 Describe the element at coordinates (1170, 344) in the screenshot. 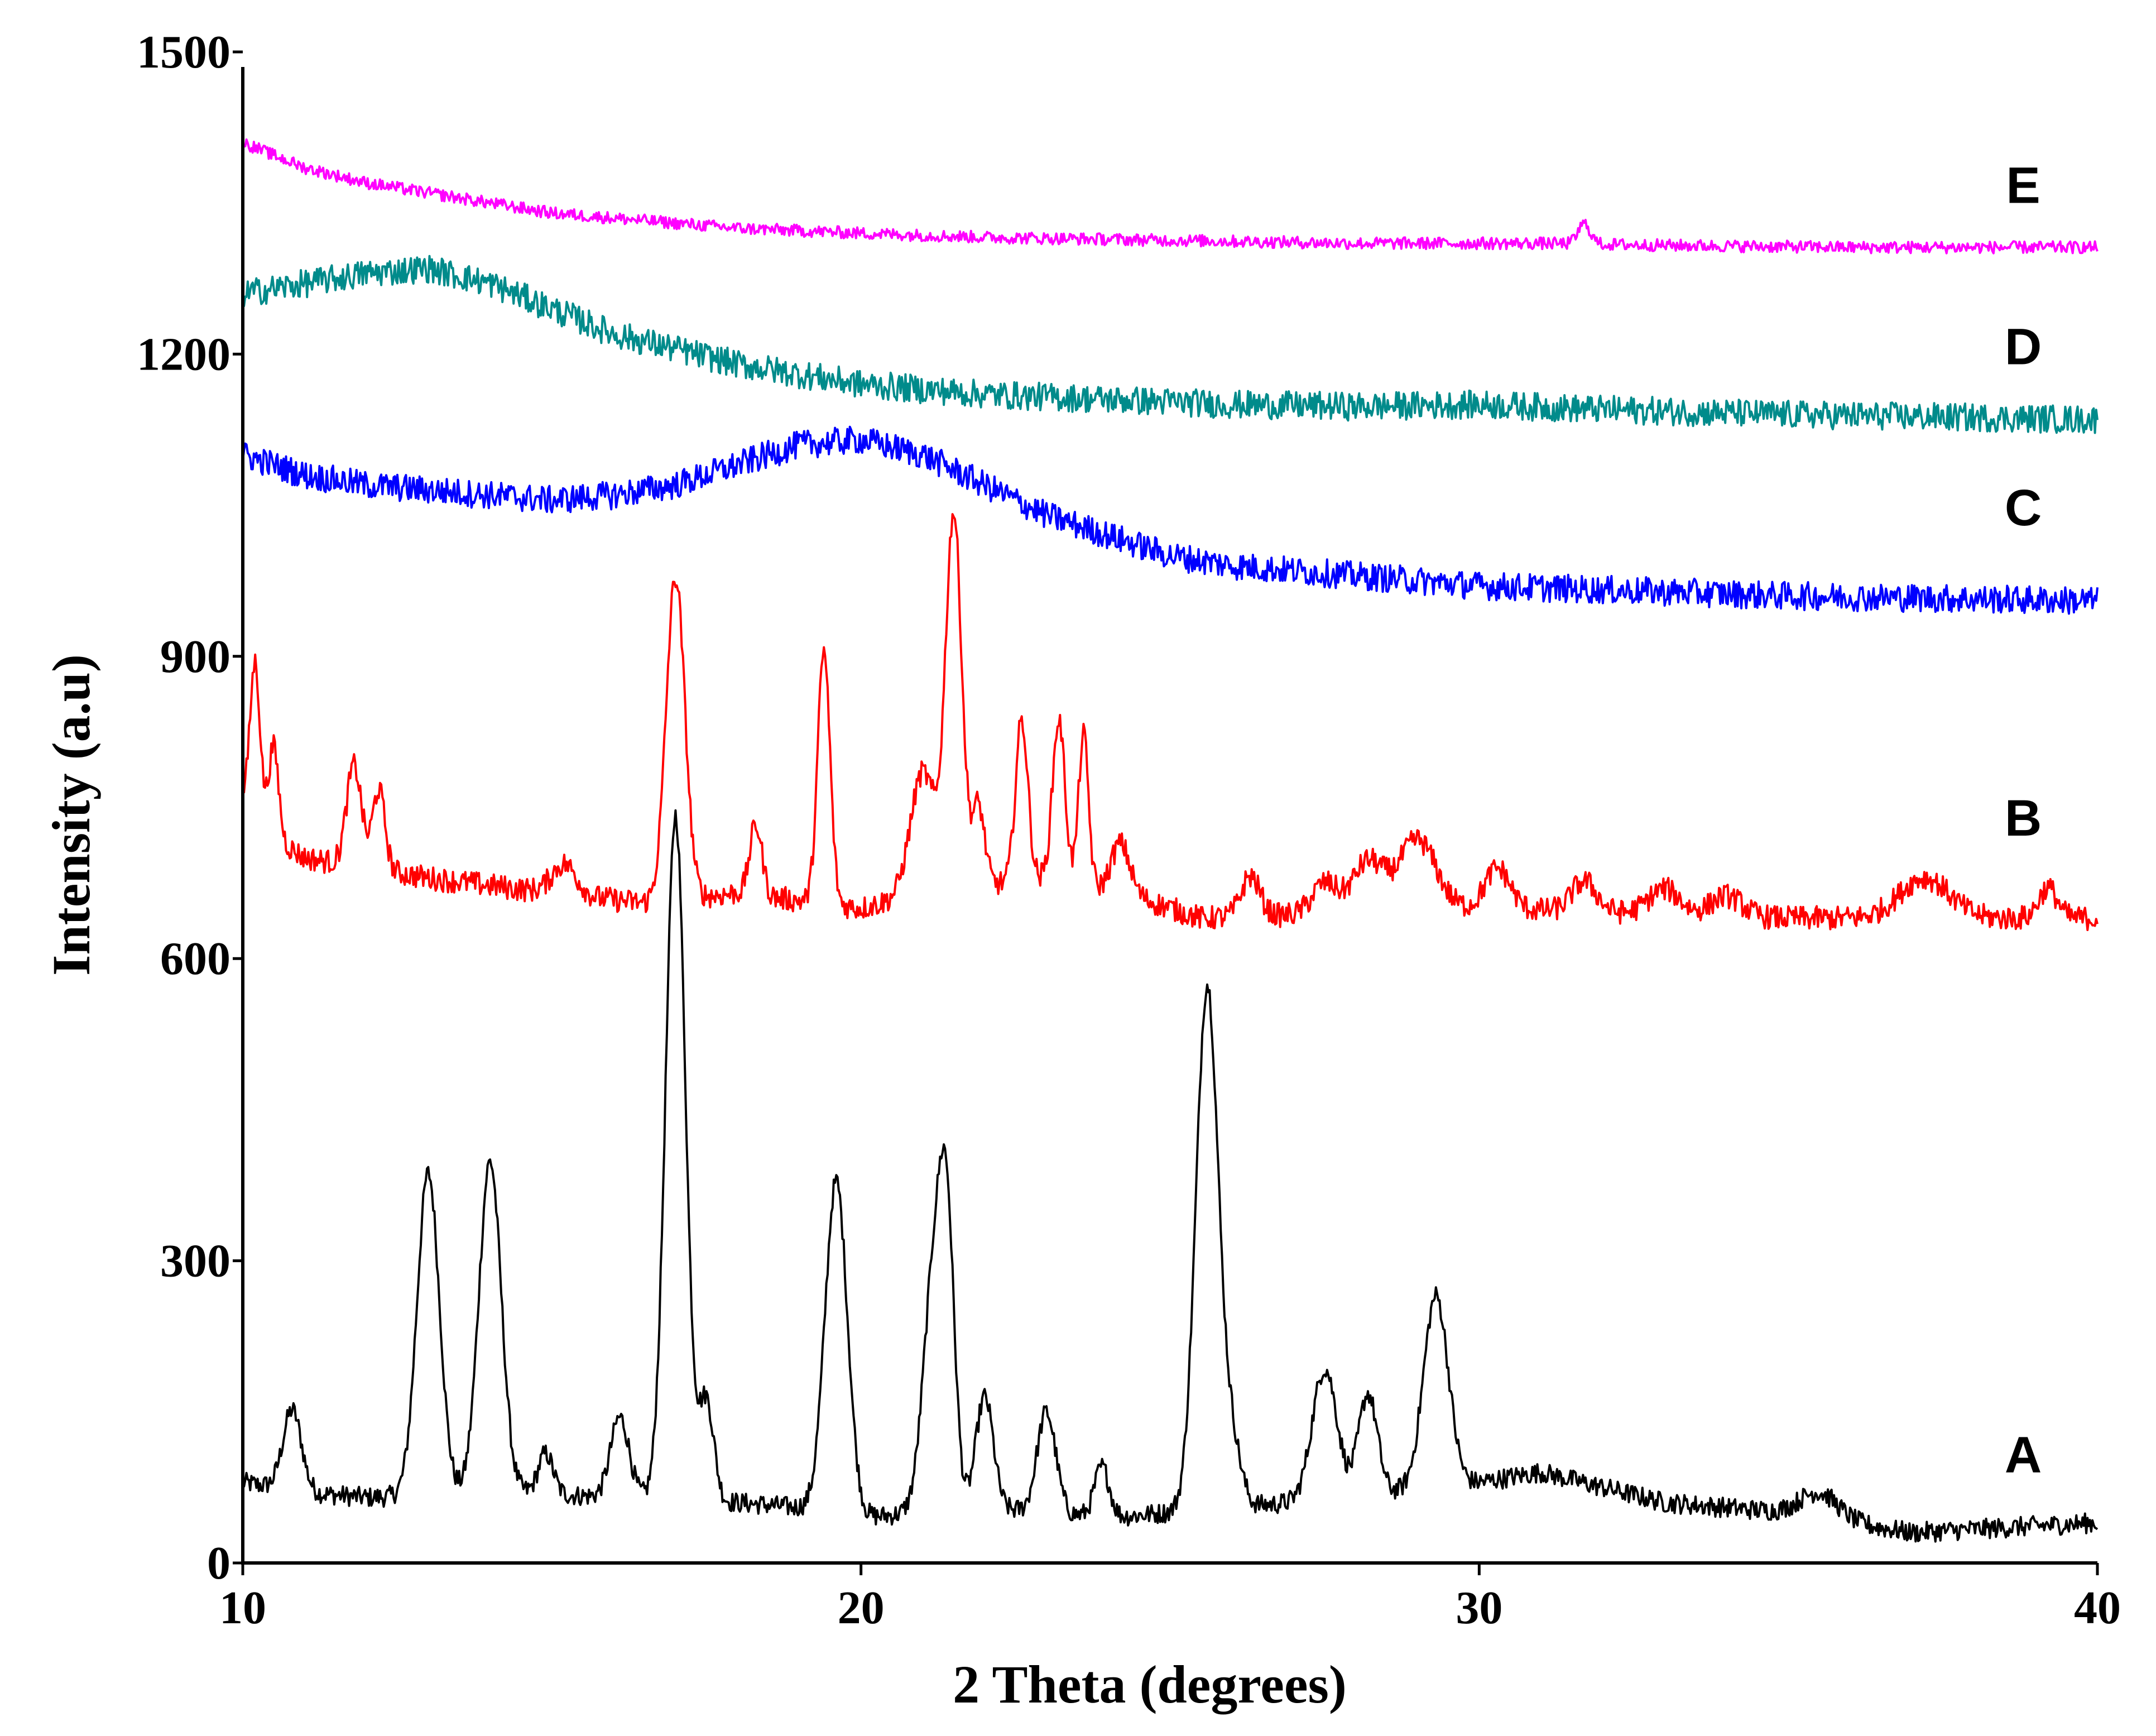

I see `series-line-d` at that location.